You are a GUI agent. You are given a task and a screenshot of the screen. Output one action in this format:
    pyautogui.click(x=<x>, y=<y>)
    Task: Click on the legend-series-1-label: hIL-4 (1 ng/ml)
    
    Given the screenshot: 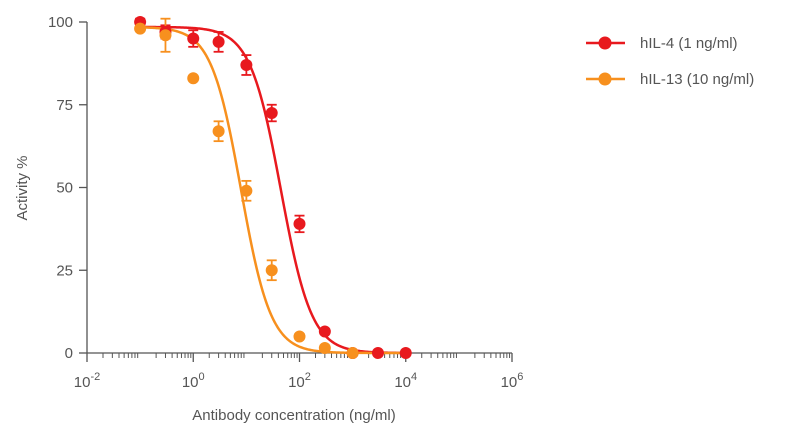 What is the action you would take?
    pyautogui.click(x=689, y=43)
    